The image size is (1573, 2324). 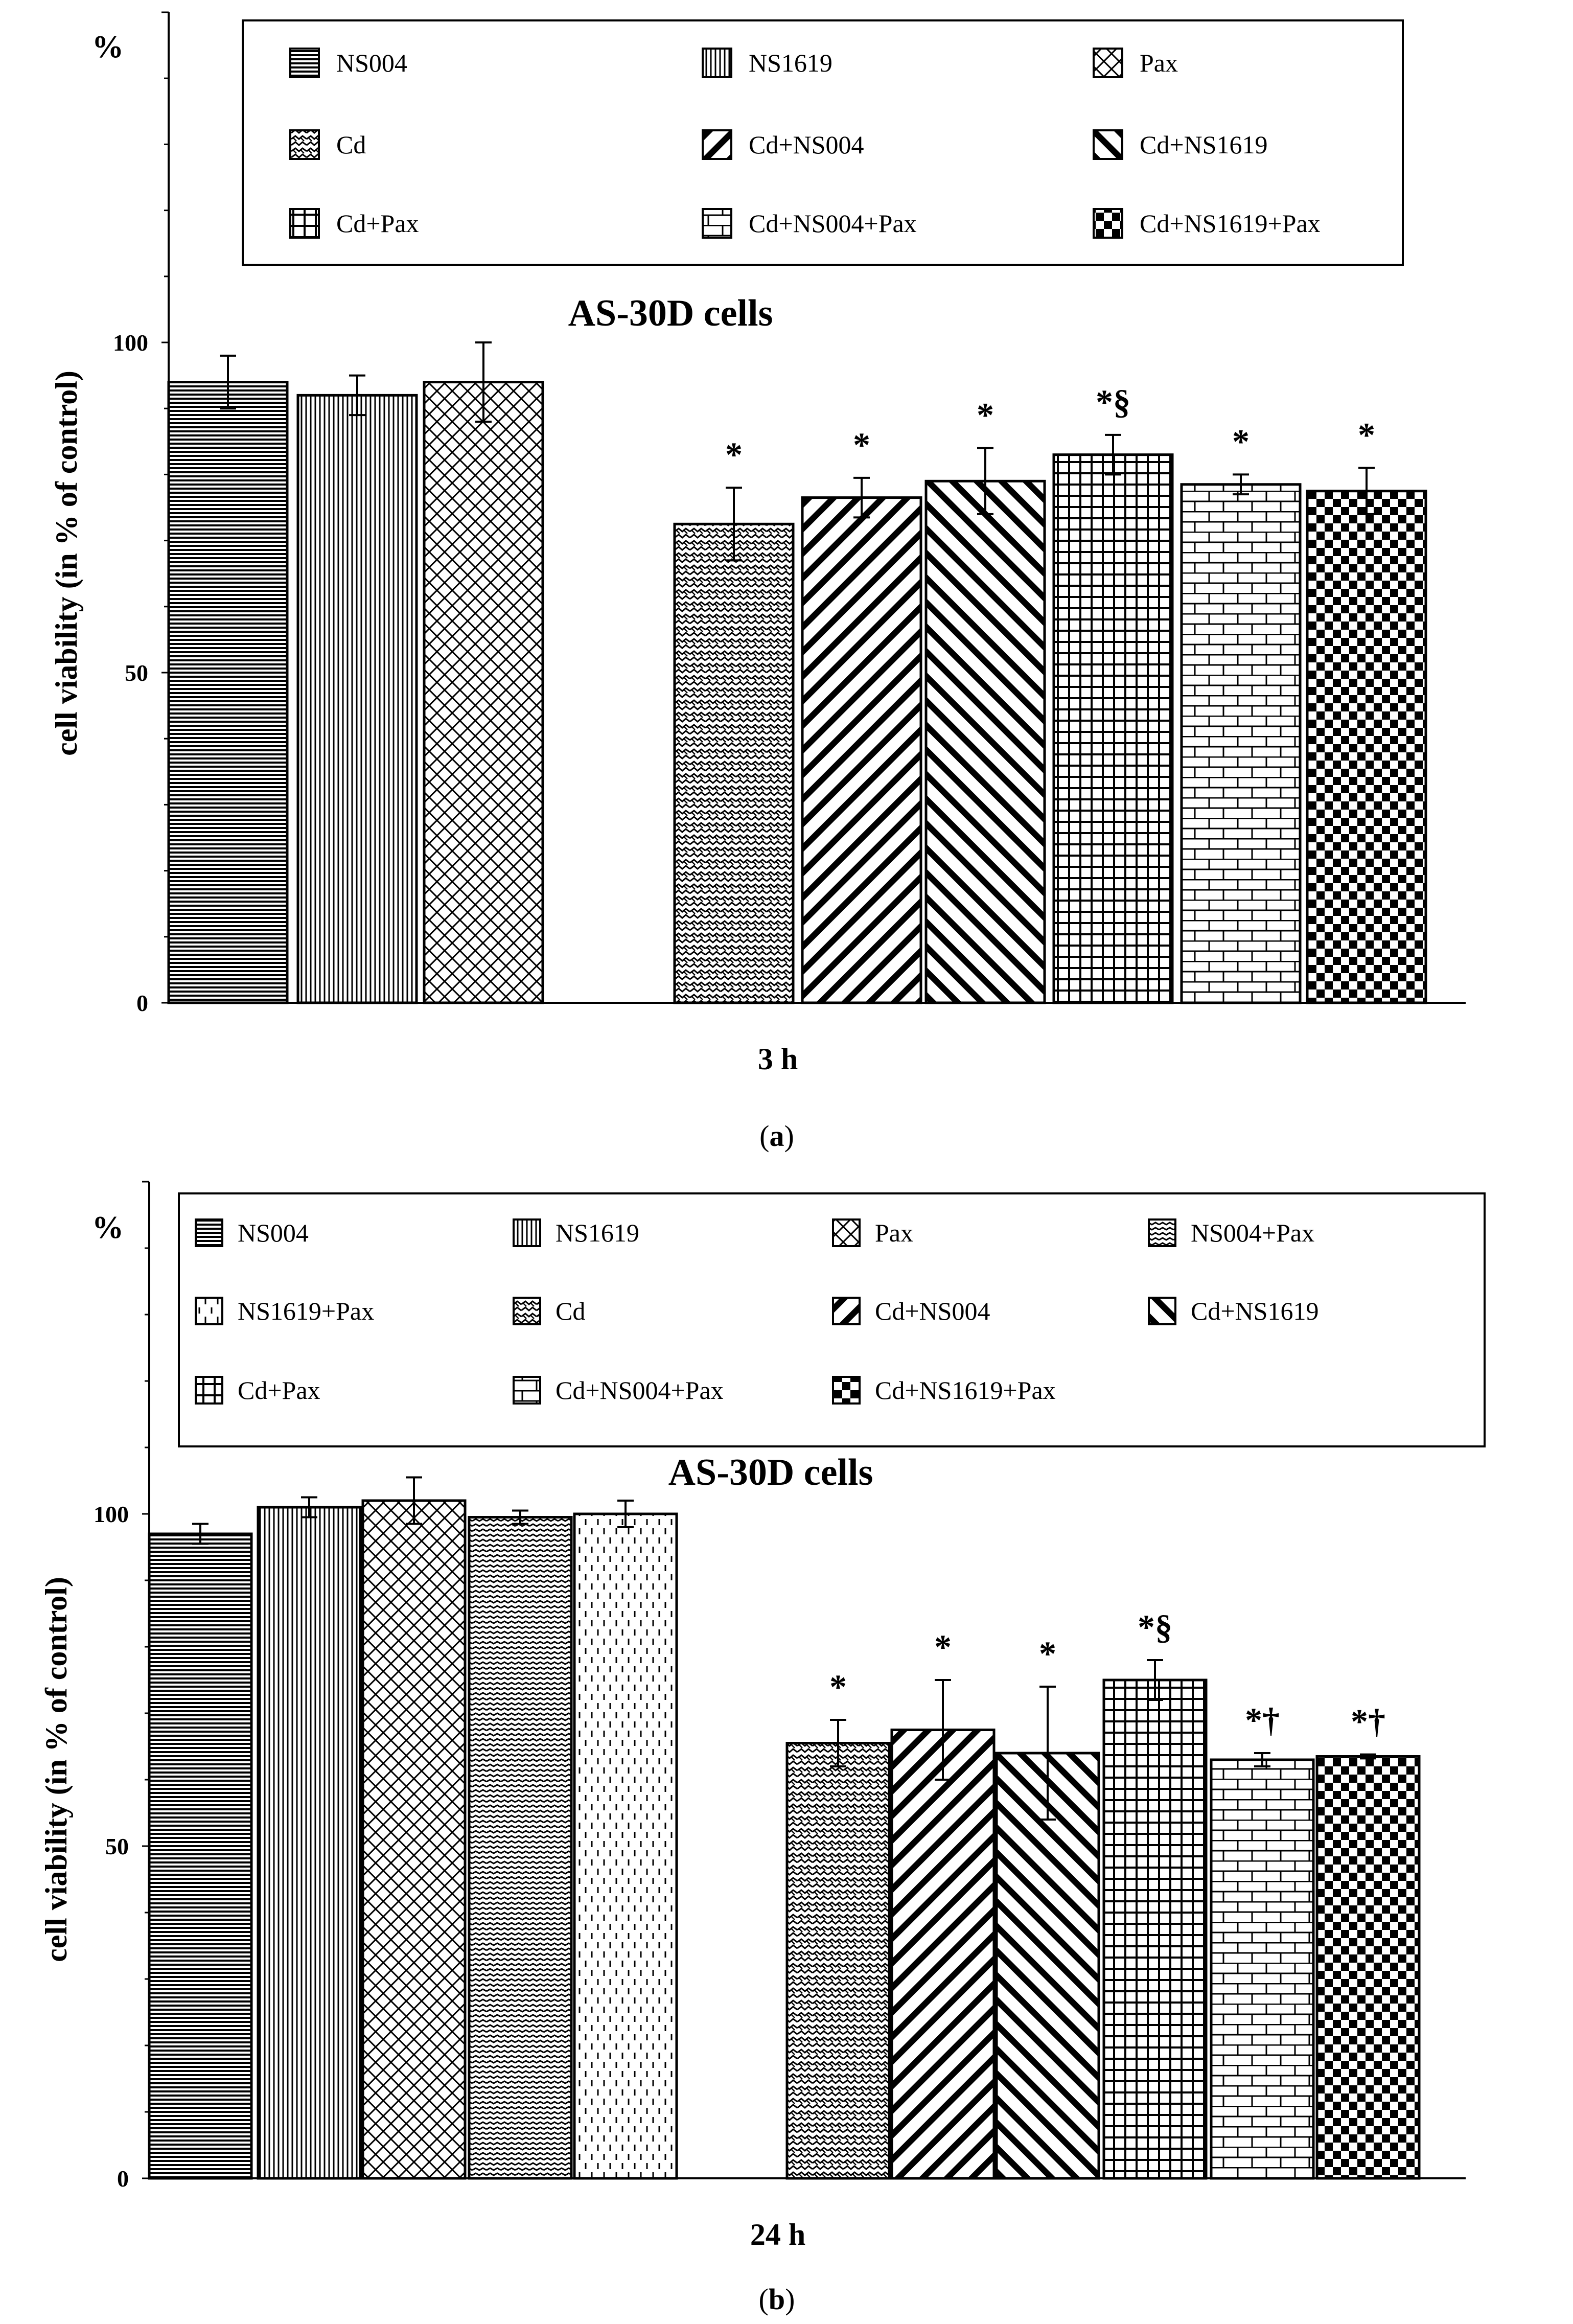 What do you see at coordinates (56, 1769) in the screenshot?
I see `y-axis-label: cell viability (in % of control)` at bounding box center [56, 1769].